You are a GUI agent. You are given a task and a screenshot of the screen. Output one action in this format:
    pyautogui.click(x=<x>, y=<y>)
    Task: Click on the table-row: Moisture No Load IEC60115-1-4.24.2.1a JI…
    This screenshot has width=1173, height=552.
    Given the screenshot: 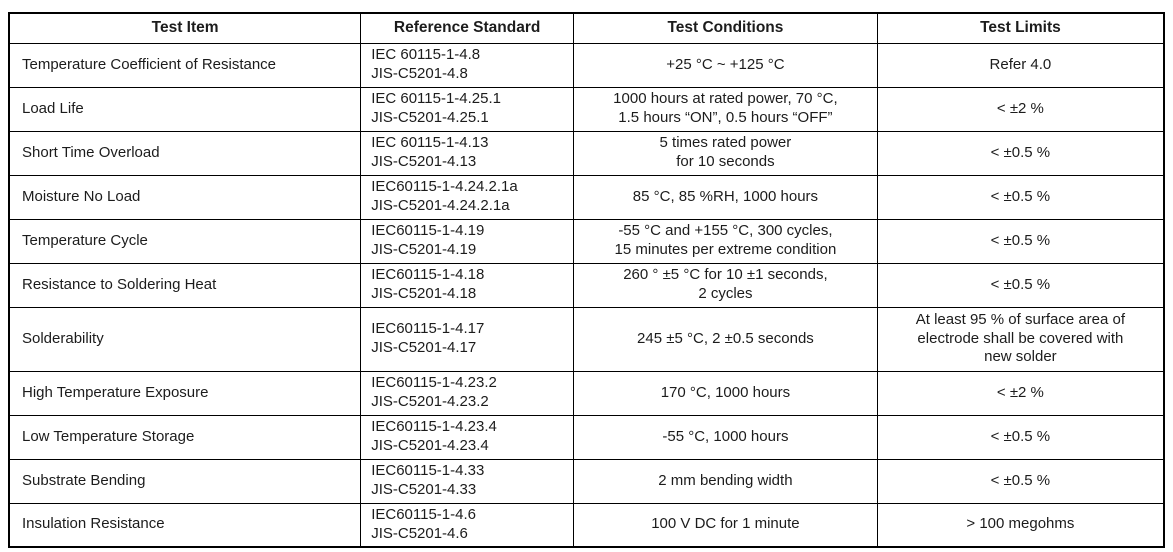 What is the action you would take?
    pyautogui.click(x=586, y=197)
    